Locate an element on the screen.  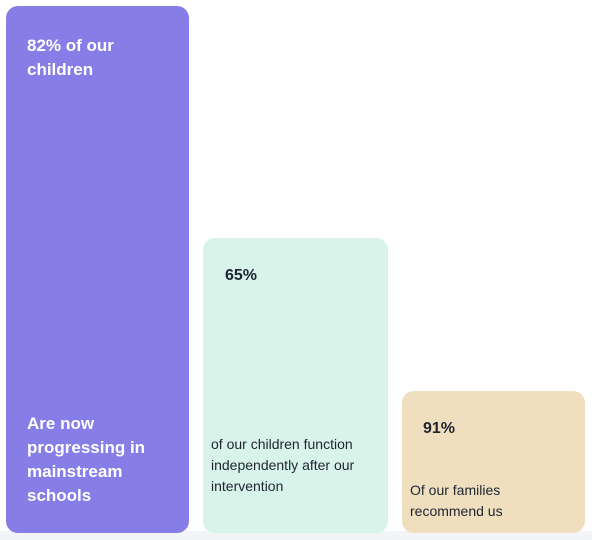
bottom-strip is located at coordinates (296, 535).